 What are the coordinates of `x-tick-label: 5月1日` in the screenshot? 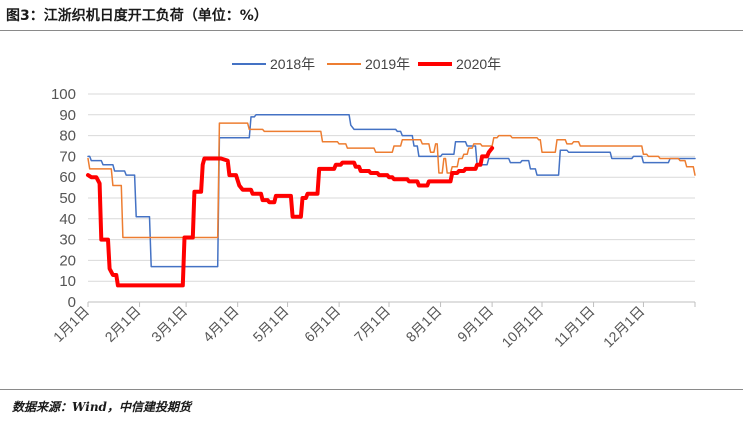 It's located at (271, 324).